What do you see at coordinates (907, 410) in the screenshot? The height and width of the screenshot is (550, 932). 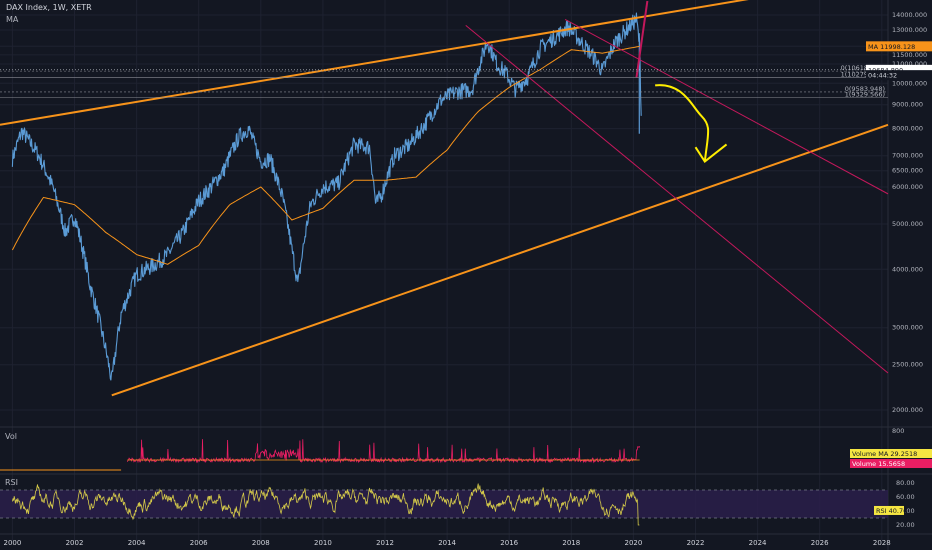 I see `y-tick-label: 2000.000` at bounding box center [907, 410].